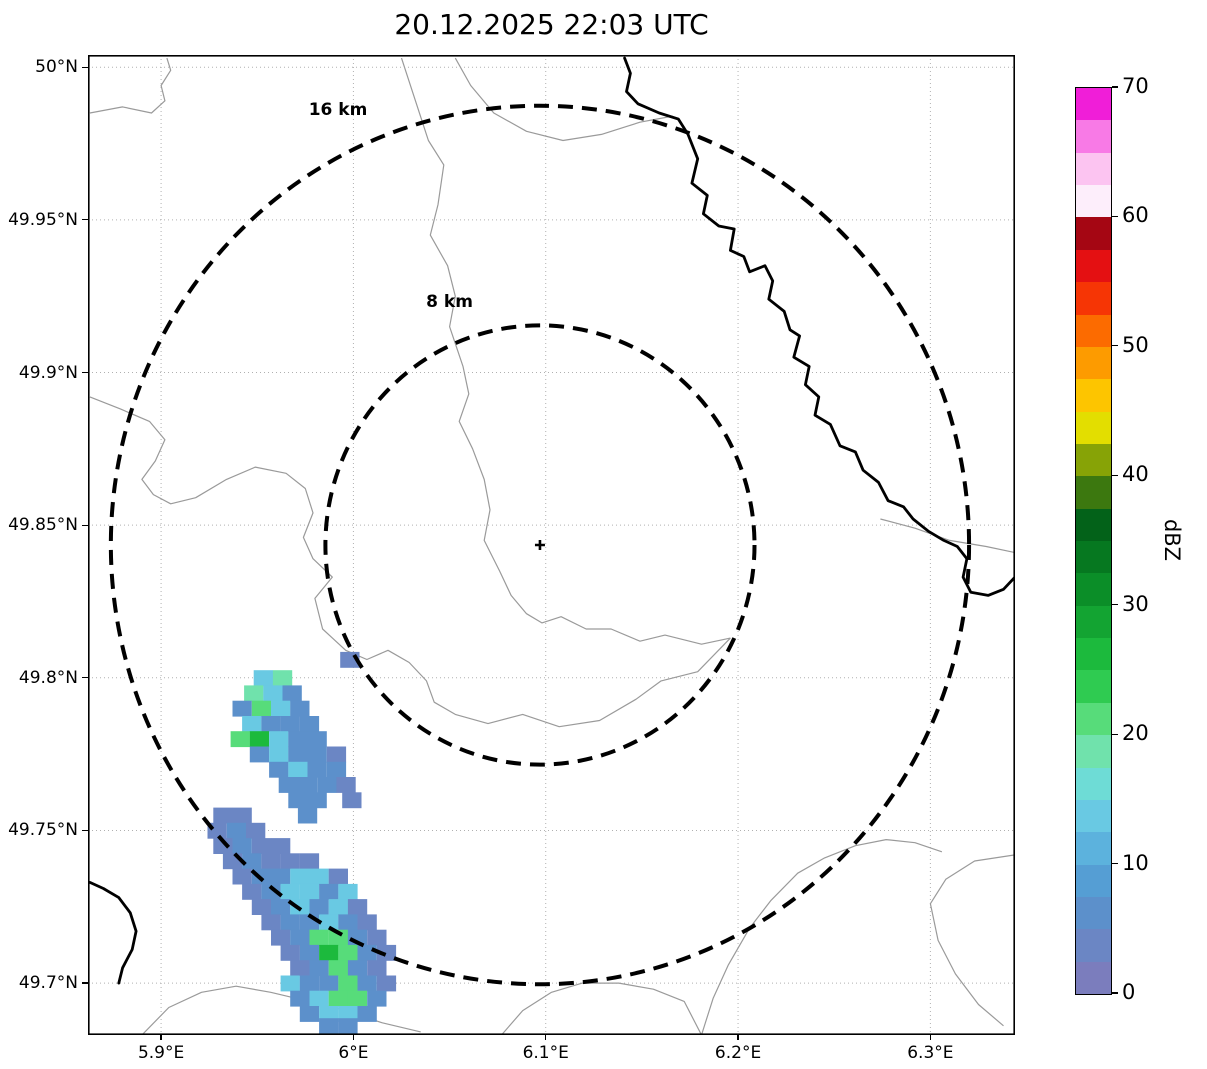 The height and width of the screenshot is (1069, 1207). Describe the element at coordinates (48, 983) in the screenshot. I see `y-axis-tick-label: 49.7°N` at that location.